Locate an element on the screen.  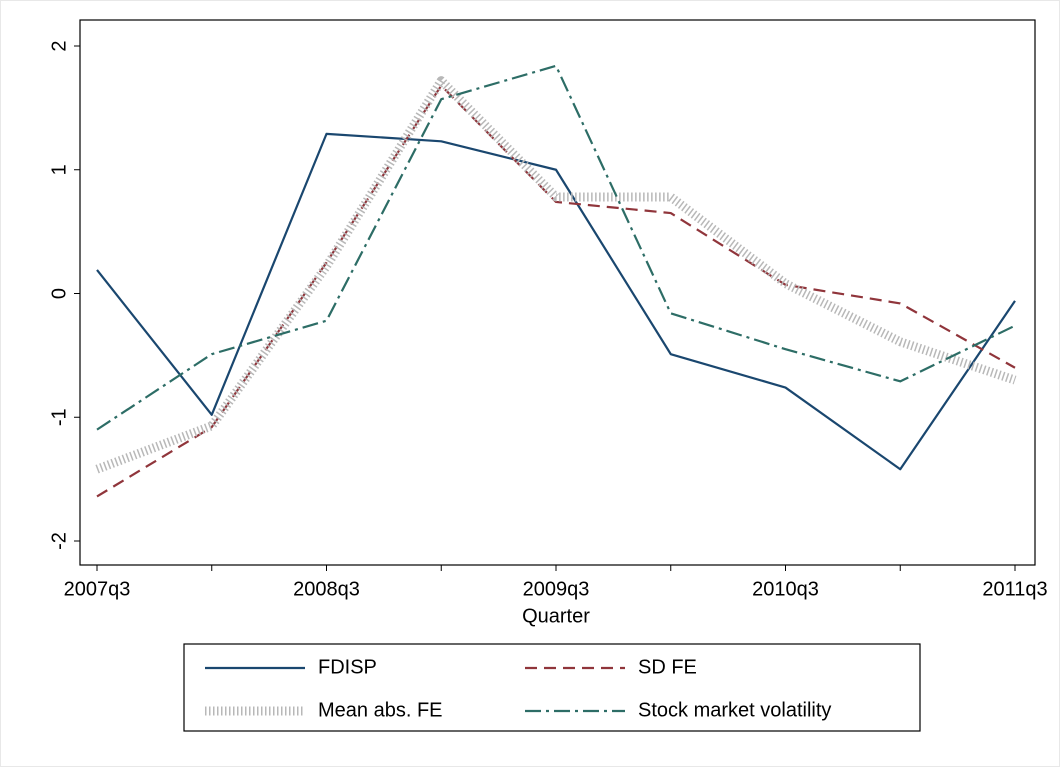
y-tick-label: 2 is located at coordinates (59, 45).